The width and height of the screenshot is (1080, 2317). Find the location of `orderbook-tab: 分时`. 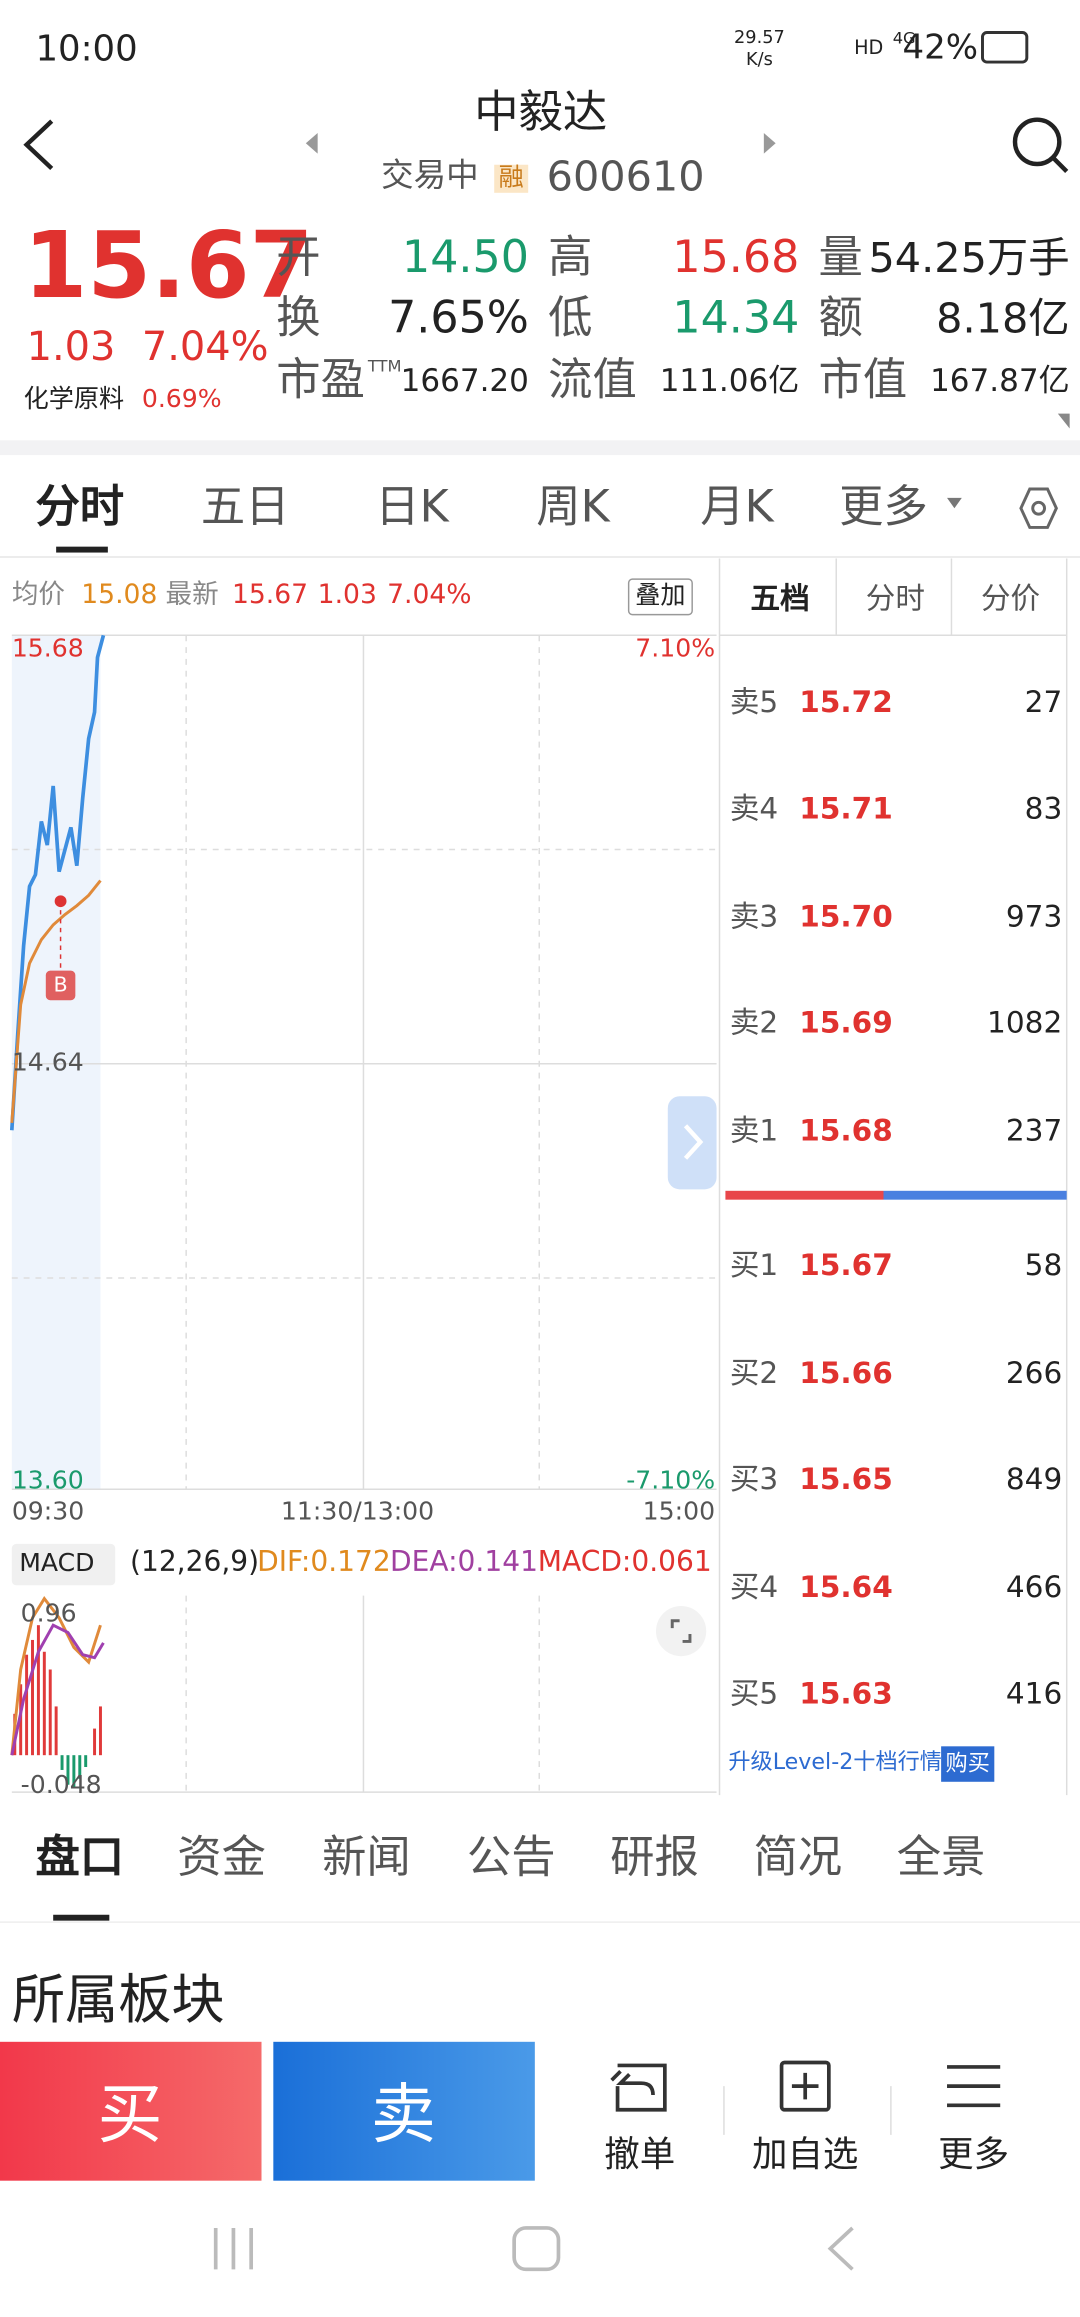

orderbook-tab: 分时 is located at coordinates (895, 598).